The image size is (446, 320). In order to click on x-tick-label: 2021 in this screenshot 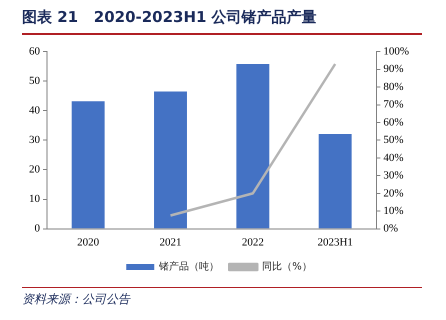, I will do `click(171, 242)`.